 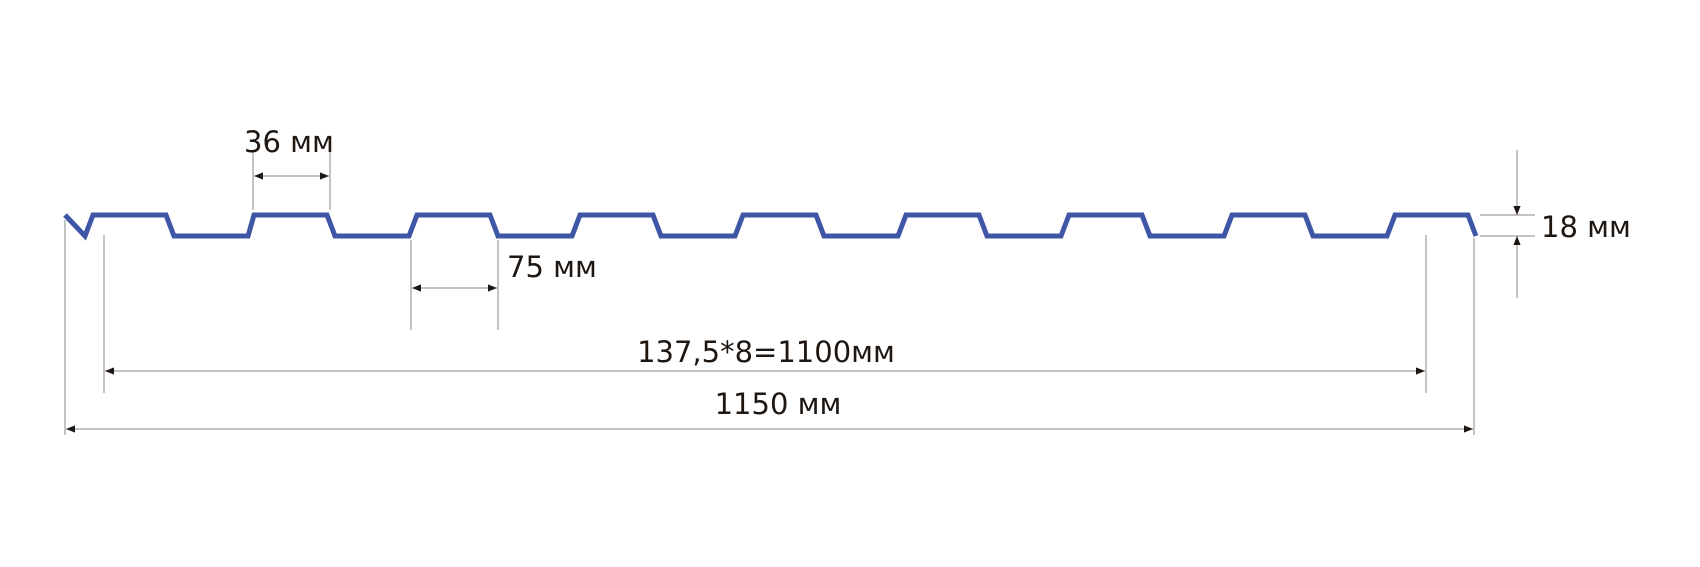 What do you see at coordinates (771, 226) in the screenshot?
I see `sheet-profile` at bounding box center [771, 226].